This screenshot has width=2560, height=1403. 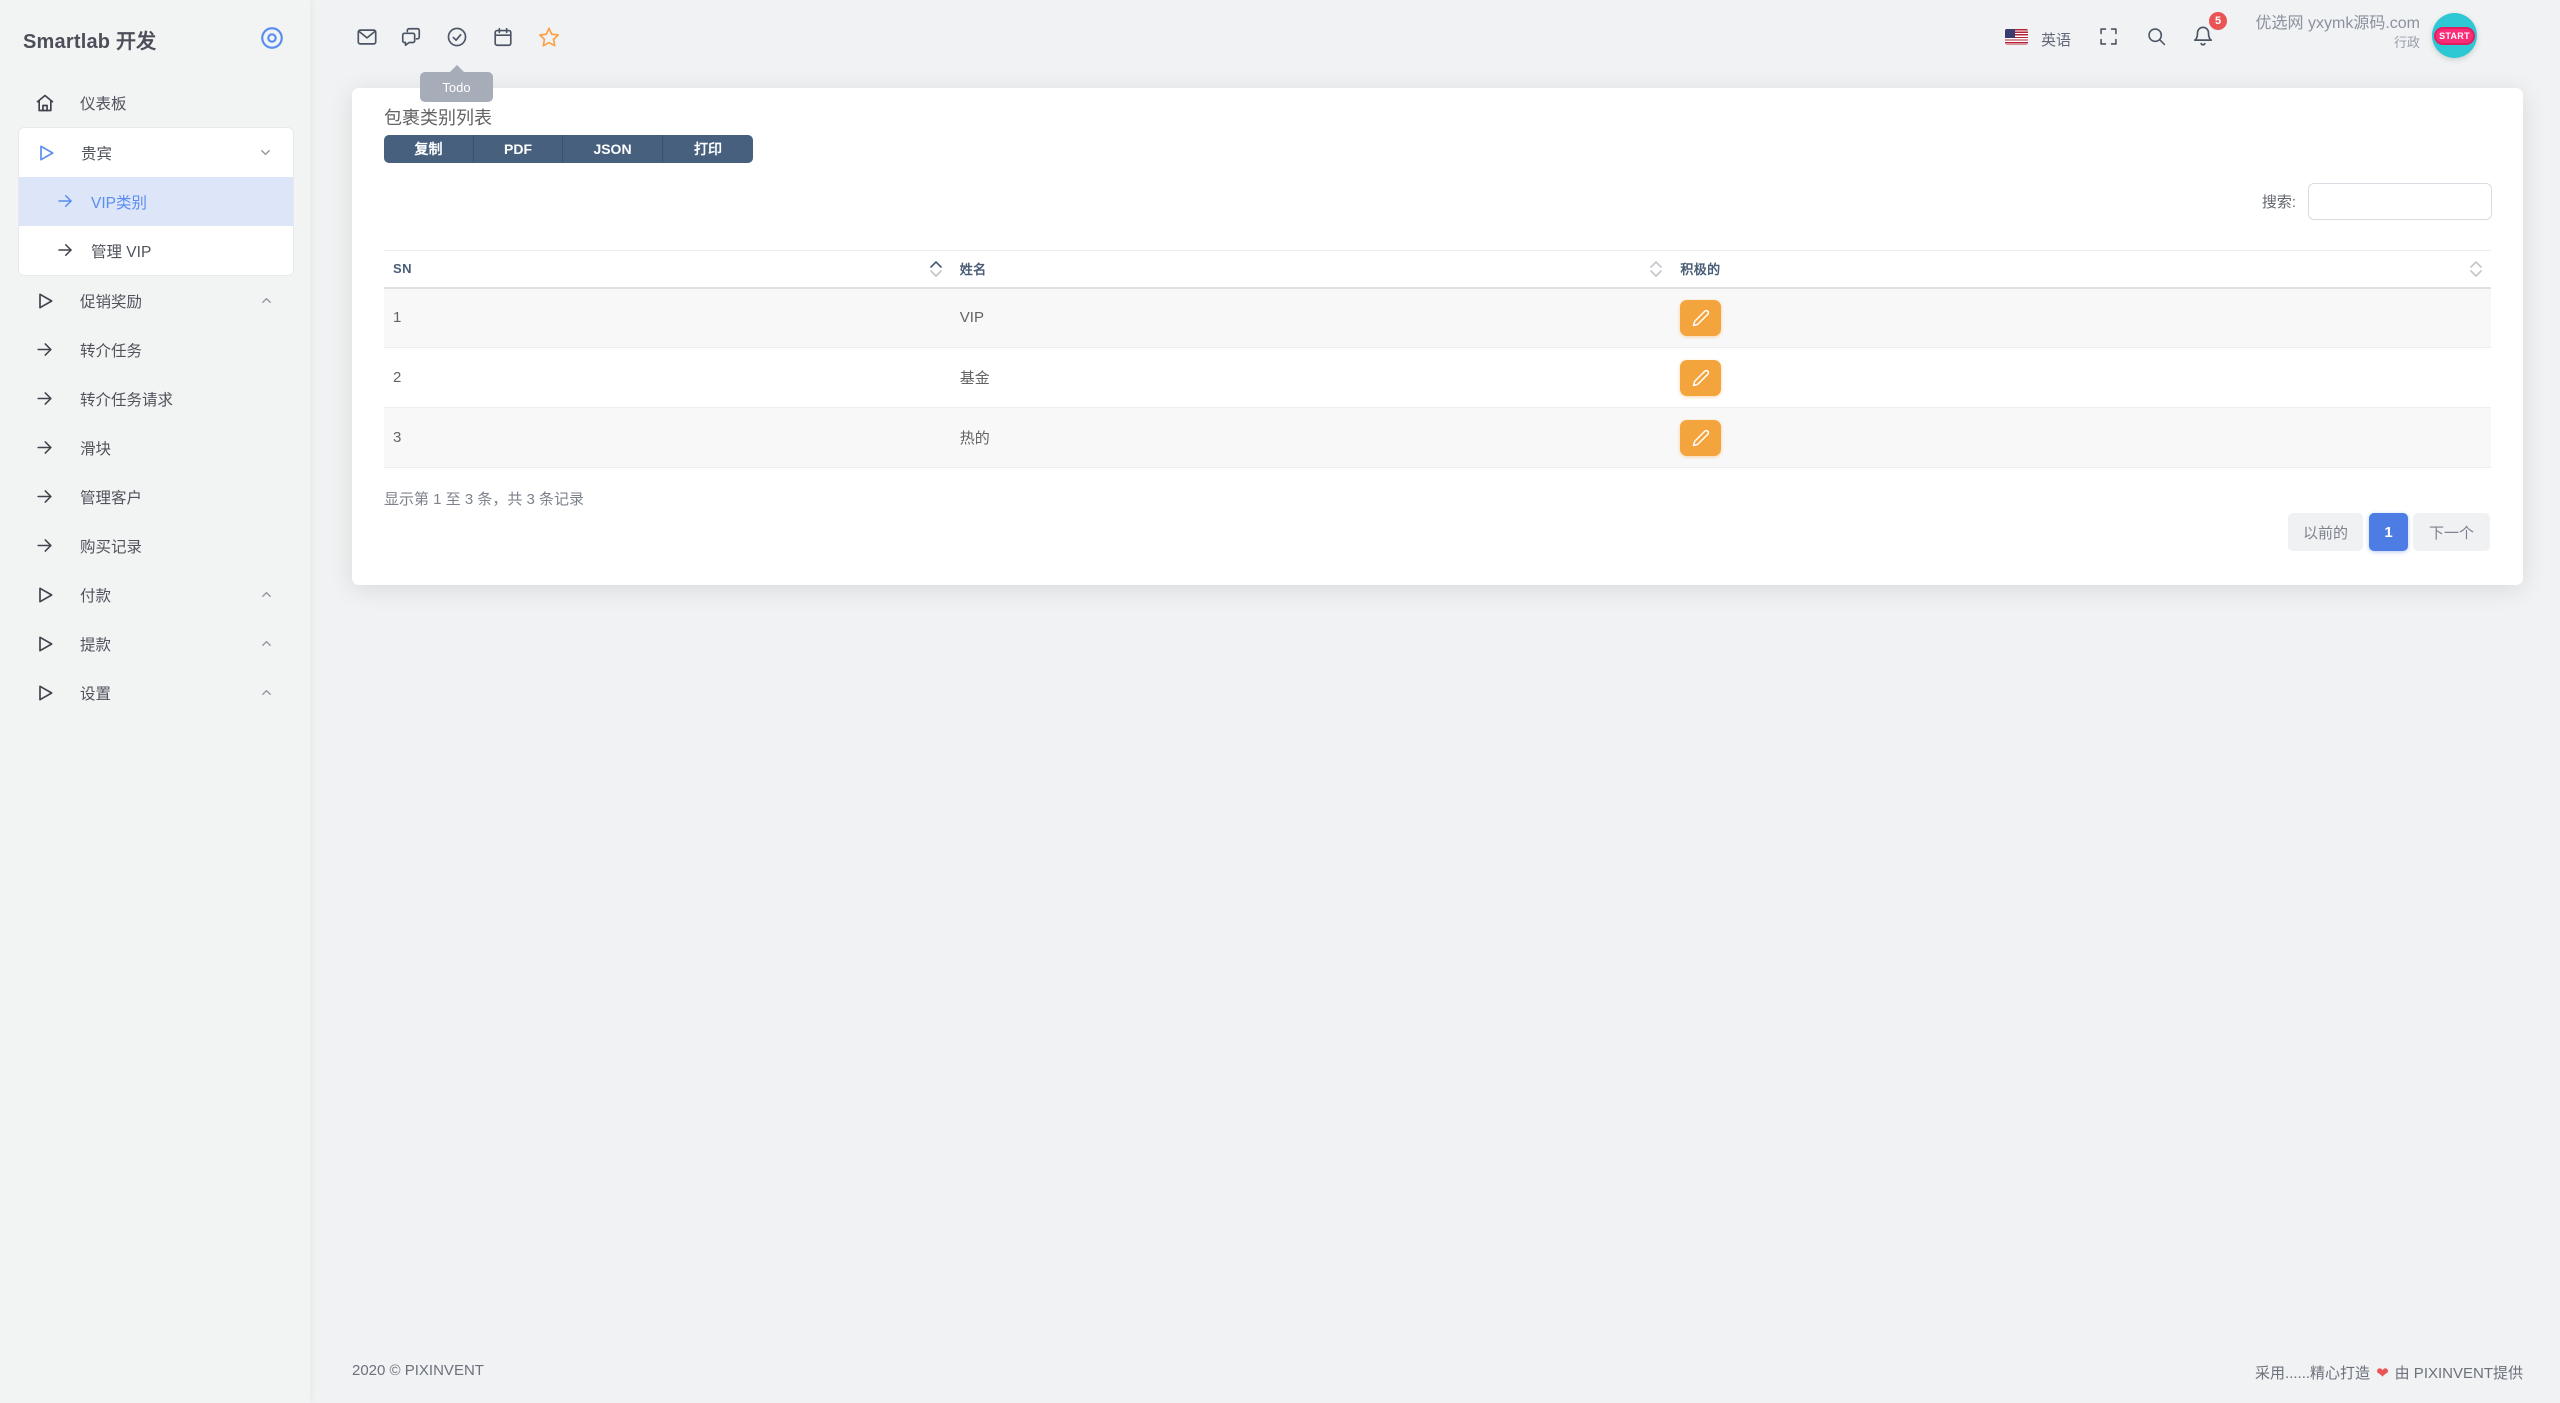 What do you see at coordinates (97, 154) in the screenshot?
I see `sidebar-item-label: 贵宾` at bounding box center [97, 154].